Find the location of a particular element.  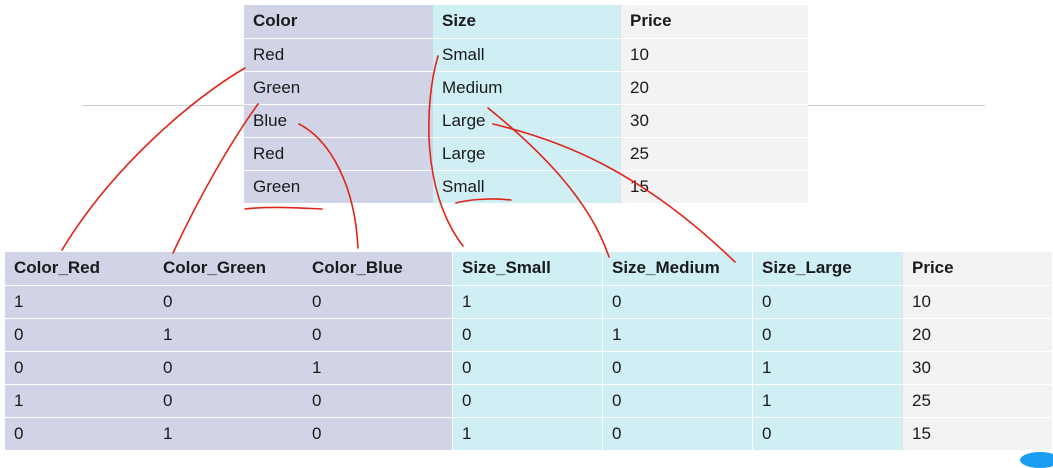

table-row: 0 0 1 0 0 1 30 is located at coordinates (528, 368).